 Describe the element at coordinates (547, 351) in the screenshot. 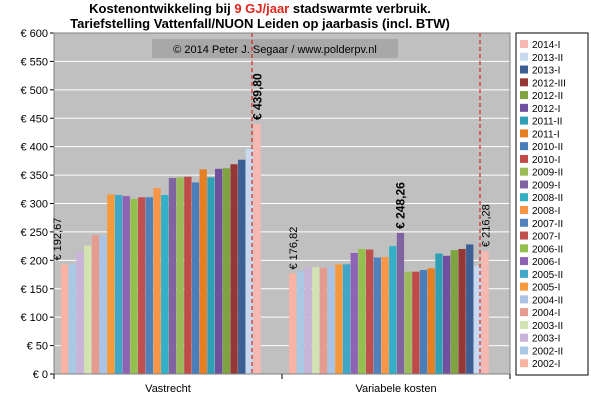

I see `legend-label: 2002-II` at that location.